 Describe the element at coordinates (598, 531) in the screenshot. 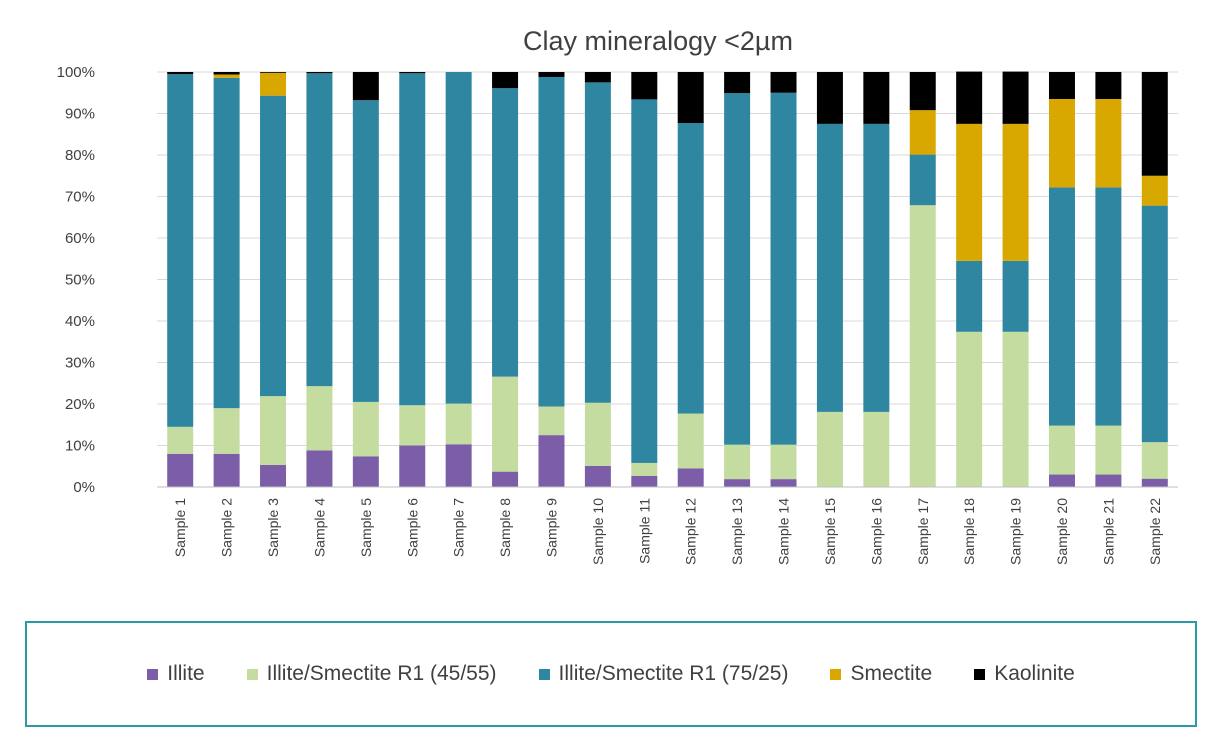

I see `x-category-label: Sample 10` at that location.